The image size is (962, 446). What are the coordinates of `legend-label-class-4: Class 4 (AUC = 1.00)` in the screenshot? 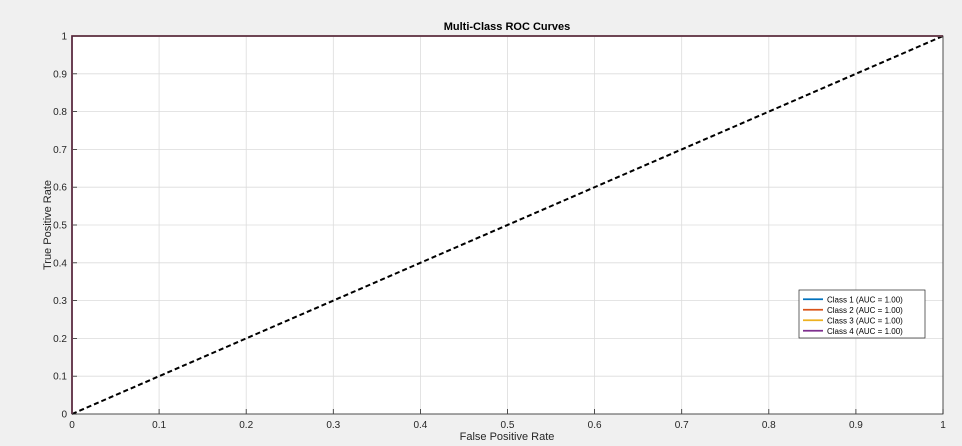 It's located at (865, 331).